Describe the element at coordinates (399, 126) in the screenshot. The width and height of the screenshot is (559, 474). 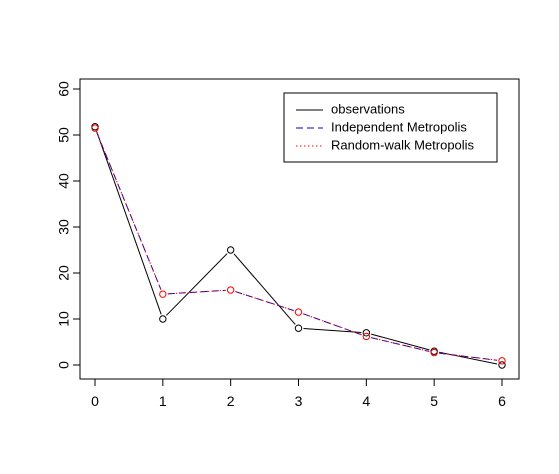
I see `legend-label-1: Independent Metropolis` at that location.